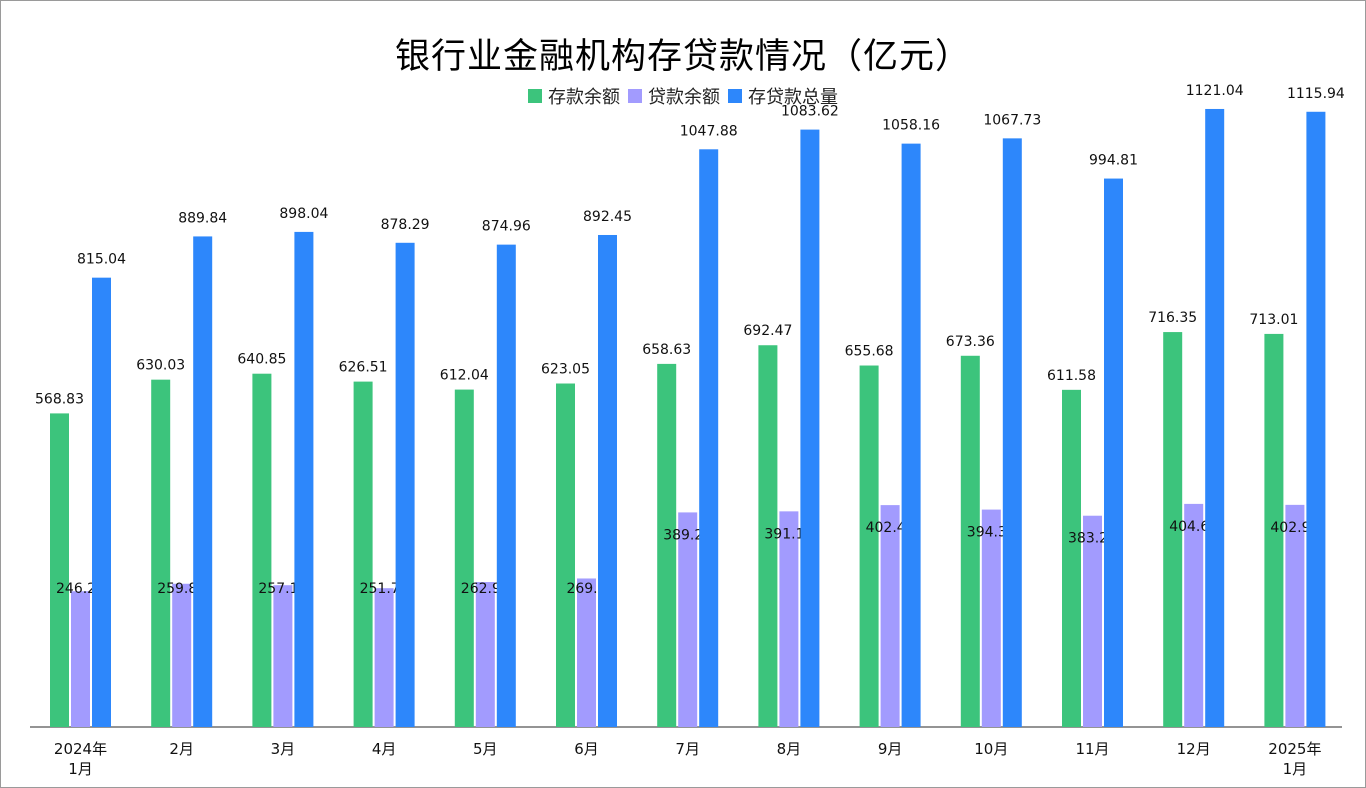 The image size is (1366, 788). What do you see at coordinates (1316, 94) in the screenshot?
I see `value-label-total-12: 1115.94` at bounding box center [1316, 94].